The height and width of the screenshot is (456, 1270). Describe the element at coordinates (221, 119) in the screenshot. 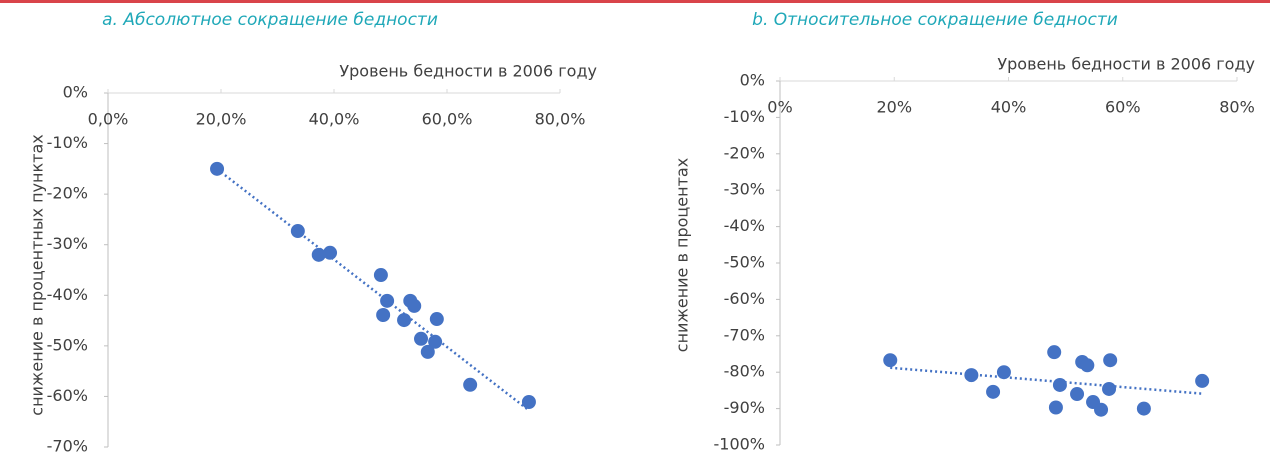

I see `x-tick-label: 20,0%` at that location.